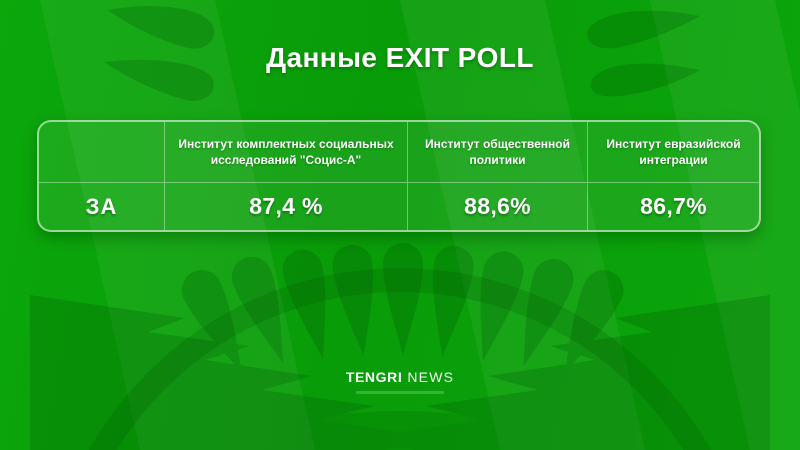 The image size is (800, 450). I want to click on row-label-za: ЗА, so click(101, 206).